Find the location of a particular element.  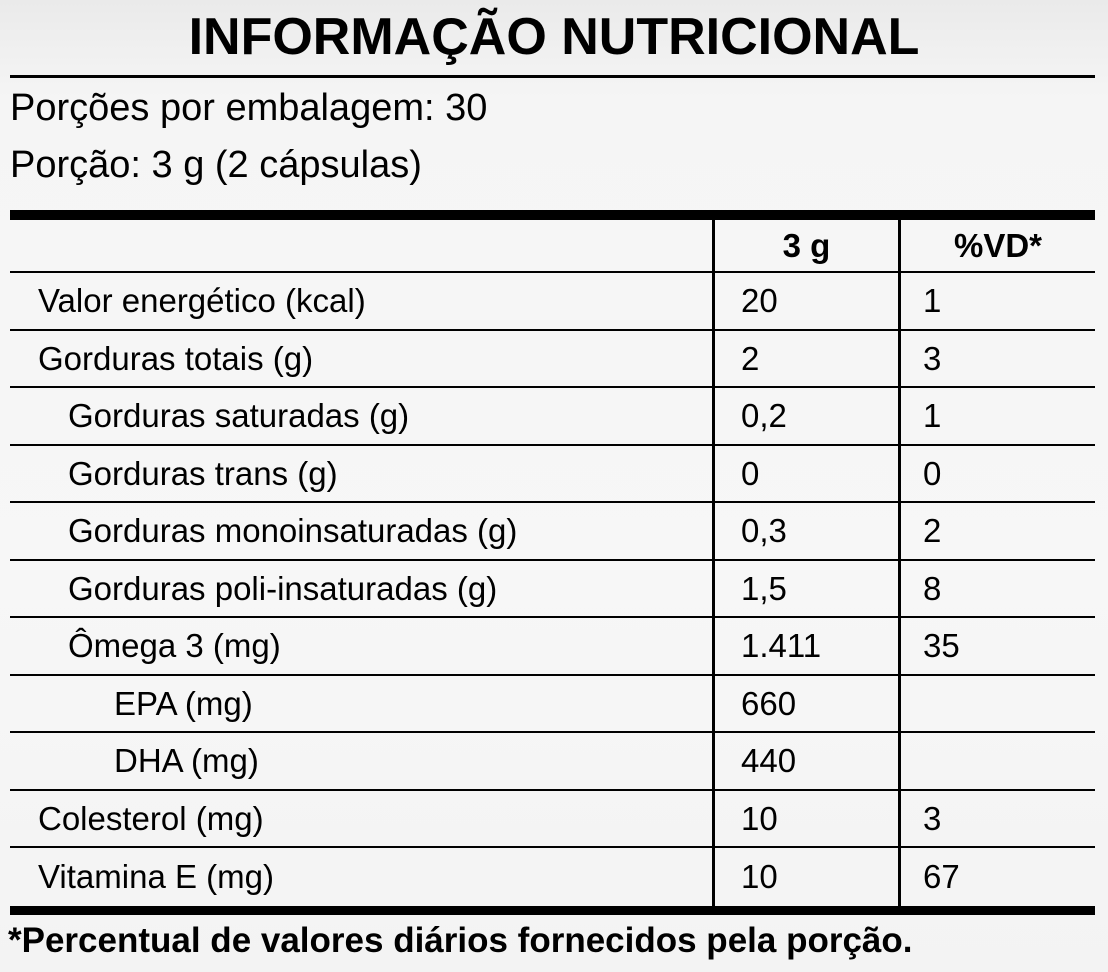

header-daily-value: %VD* is located at coordinates (996, 245).